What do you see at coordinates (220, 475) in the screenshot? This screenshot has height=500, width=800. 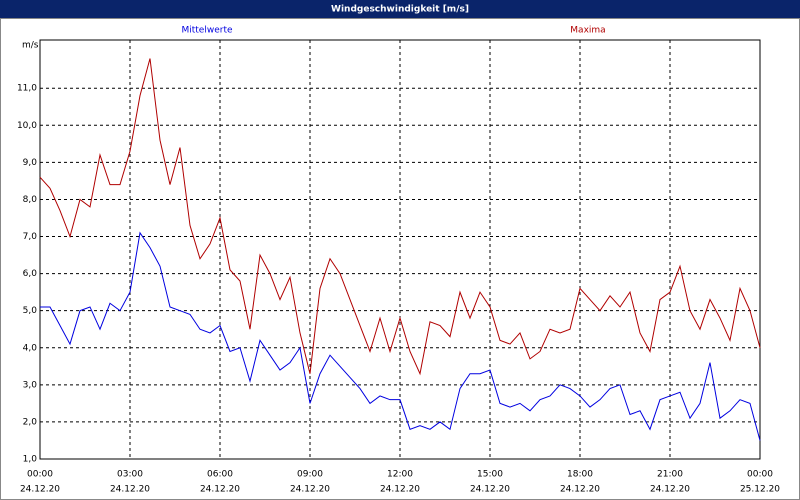 I see `x-tick-label: 06:00` at bounding box center [220, 475].